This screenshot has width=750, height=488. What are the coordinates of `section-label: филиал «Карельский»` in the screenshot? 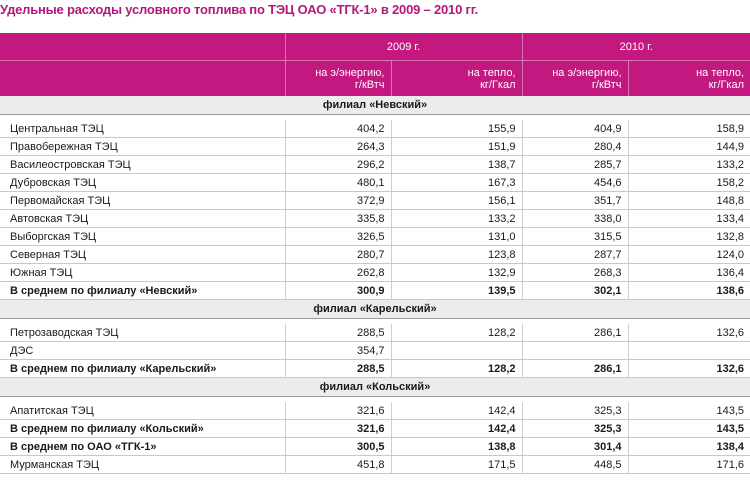 It's located at (375, 309).